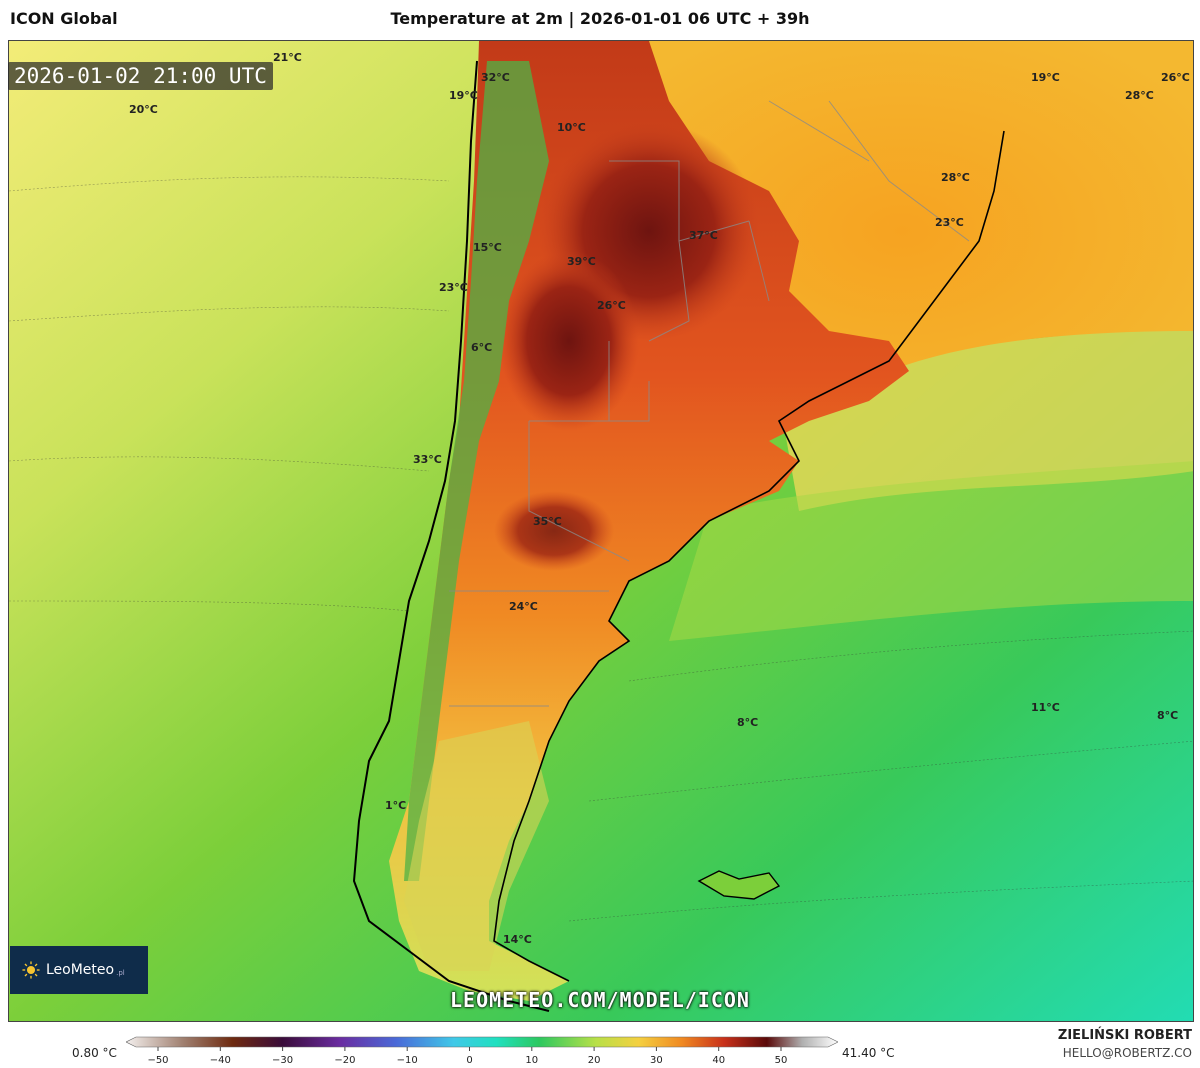 The height and width of the screenshot is (1068, 1200). What do you see at coordinates (1045, 707) in the screenshot?
I see `temp-label: 11°C` at bounding box center [1045, 707].